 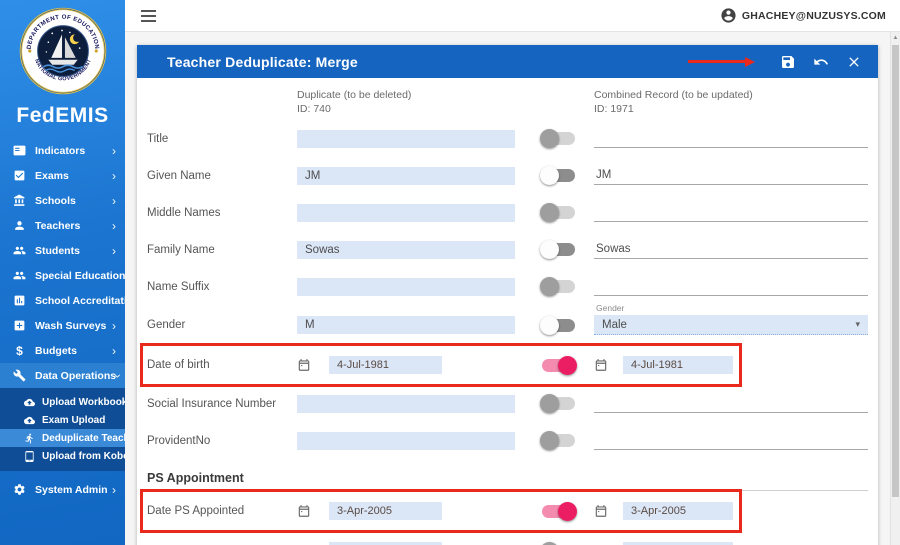 I want to click on combined-given-name-field: JM, so click(x=731, y=176).